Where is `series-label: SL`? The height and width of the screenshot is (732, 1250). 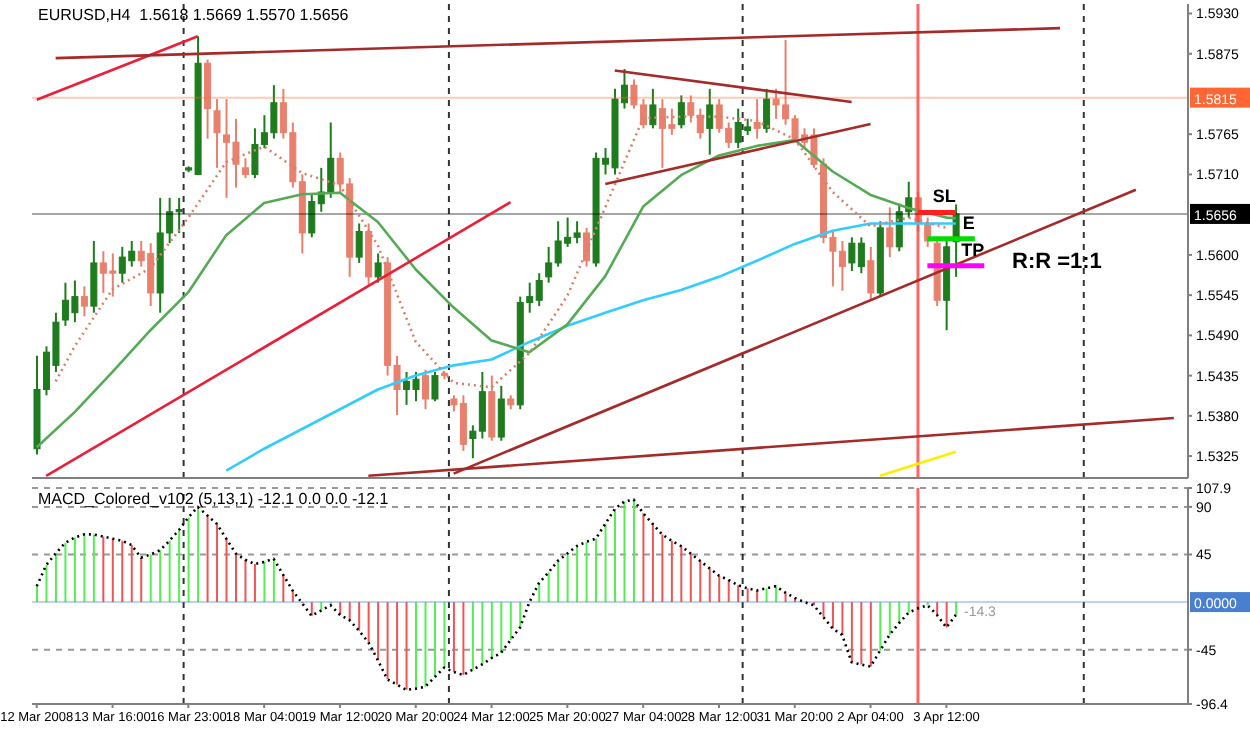
series-label: SL is located at coordinates (944, 196).